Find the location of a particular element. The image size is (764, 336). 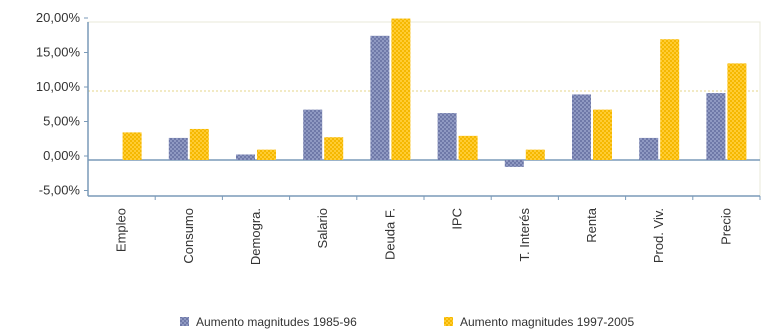

legend-label: Aumento magnitudes 1997-2005 is located at coordinates (547, 322).